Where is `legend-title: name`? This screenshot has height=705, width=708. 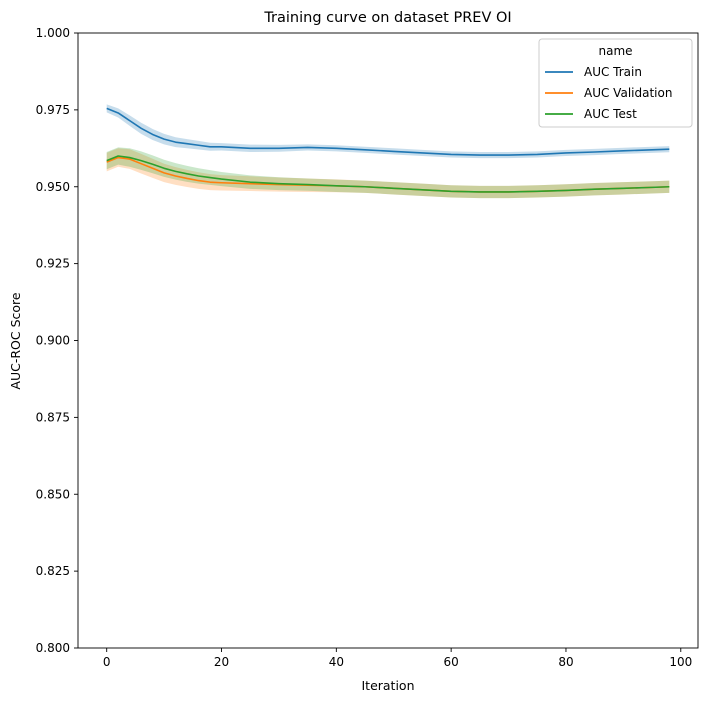 legend-title: name is located at coordinates (615, 51).